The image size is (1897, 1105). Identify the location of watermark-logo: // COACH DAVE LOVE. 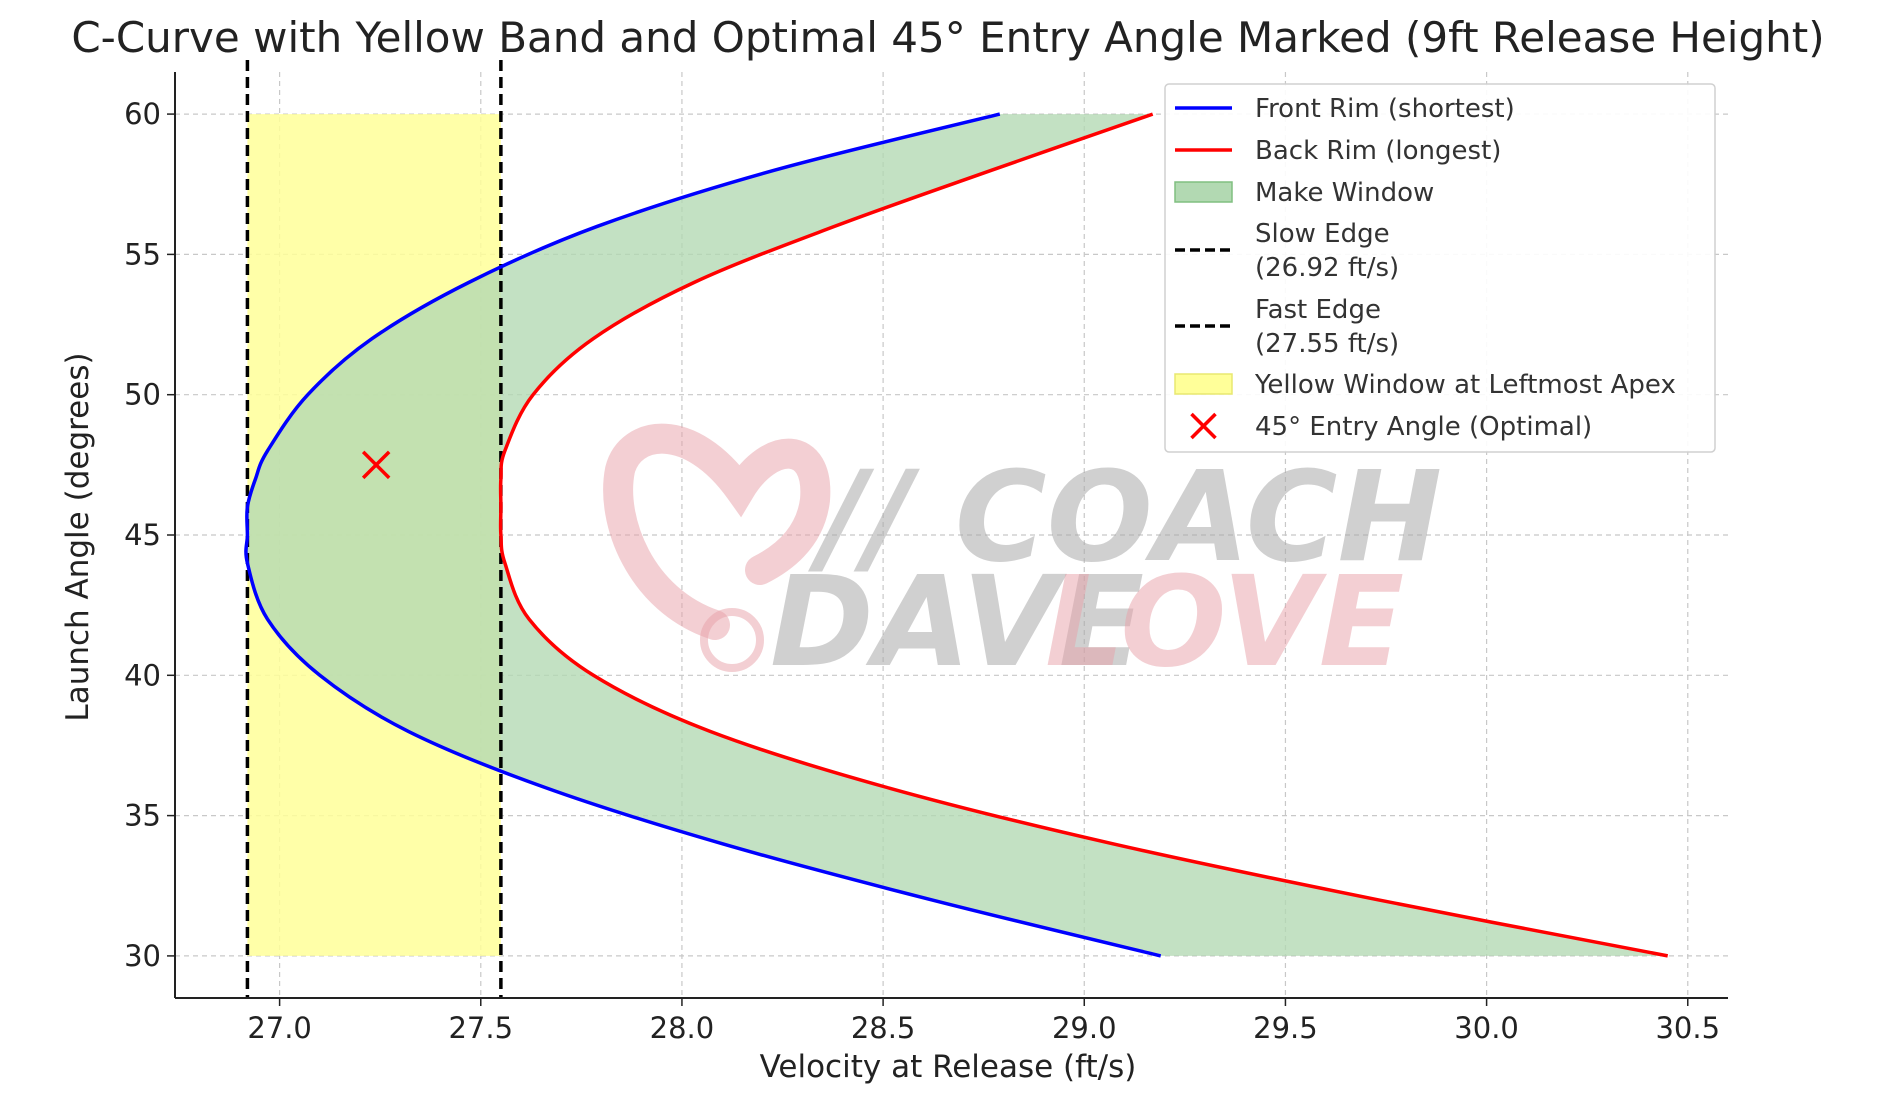
(1022, 559).